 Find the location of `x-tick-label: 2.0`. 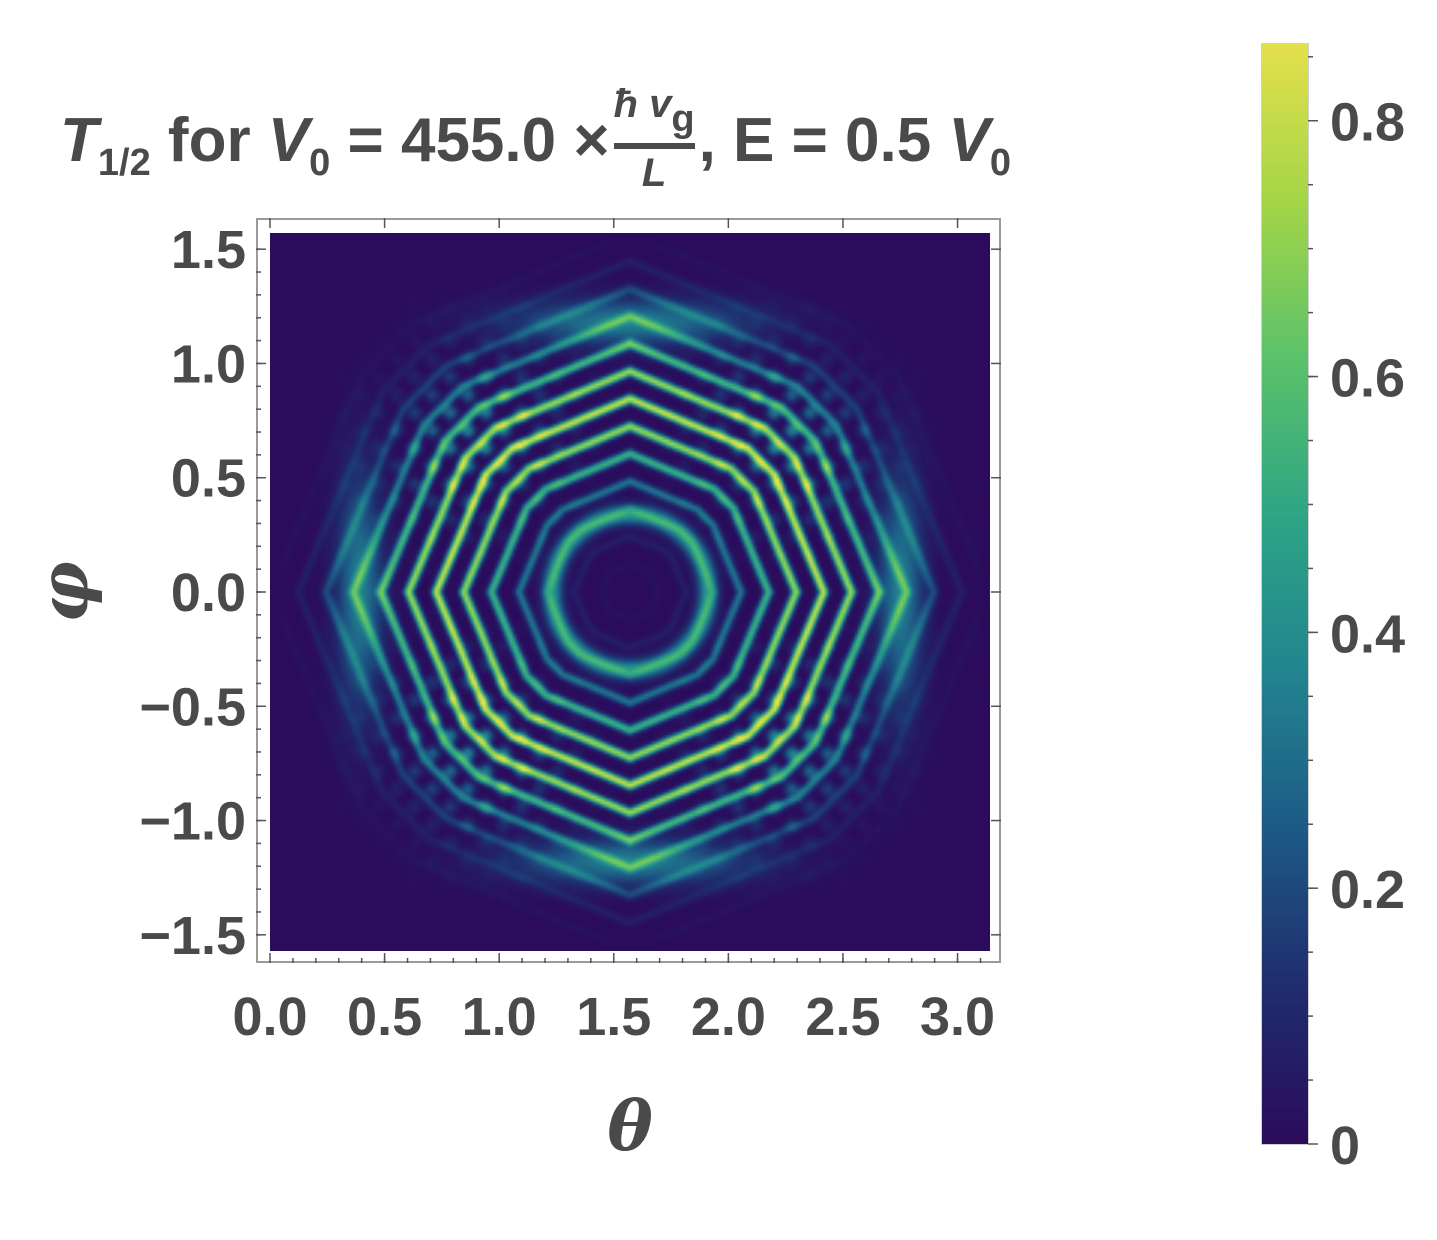

x-tick-label: 2.0 is located at coordinates (728, 1017).